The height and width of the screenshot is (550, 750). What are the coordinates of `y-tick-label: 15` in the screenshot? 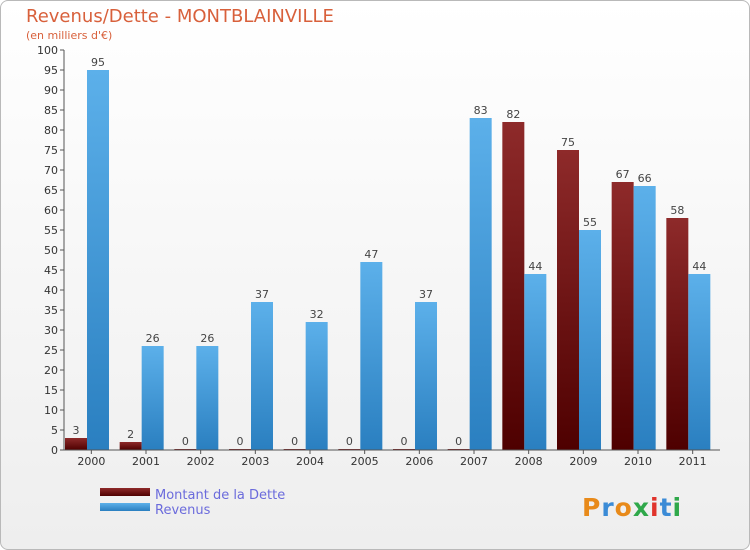 It's located at (51, 390).